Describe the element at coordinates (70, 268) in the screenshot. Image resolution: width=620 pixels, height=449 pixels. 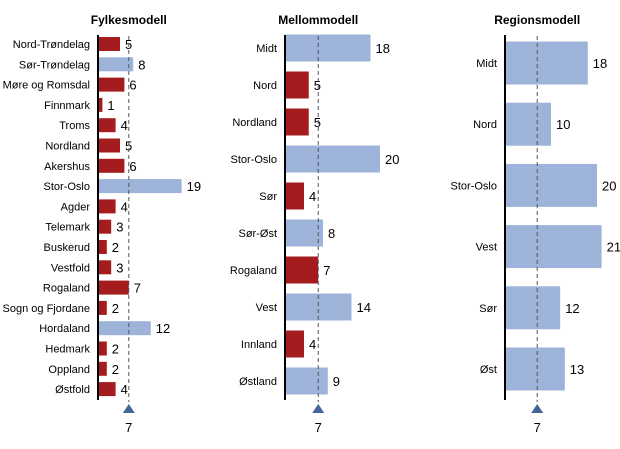
I see `category-label: Vestfold` at that location.